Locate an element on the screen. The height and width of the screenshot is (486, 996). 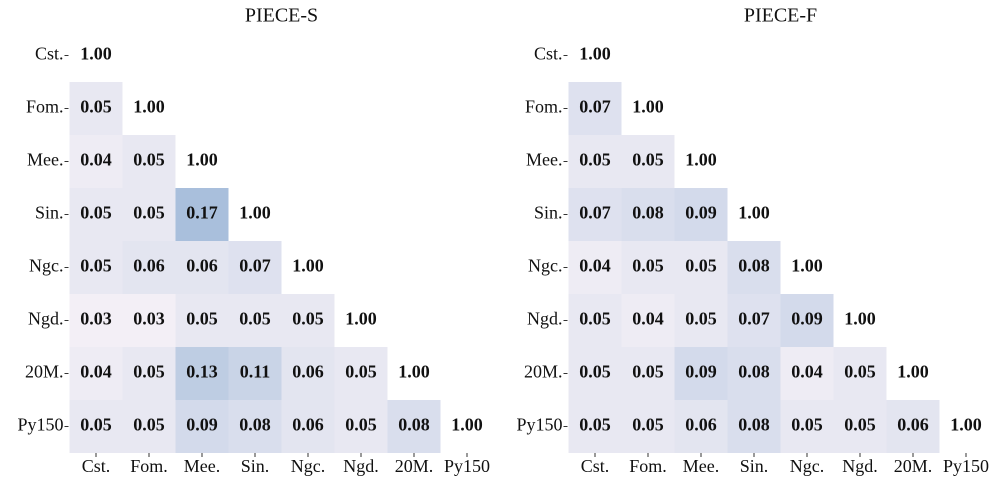
y-tick-label: Cst. is located at coordinates (49, 54).